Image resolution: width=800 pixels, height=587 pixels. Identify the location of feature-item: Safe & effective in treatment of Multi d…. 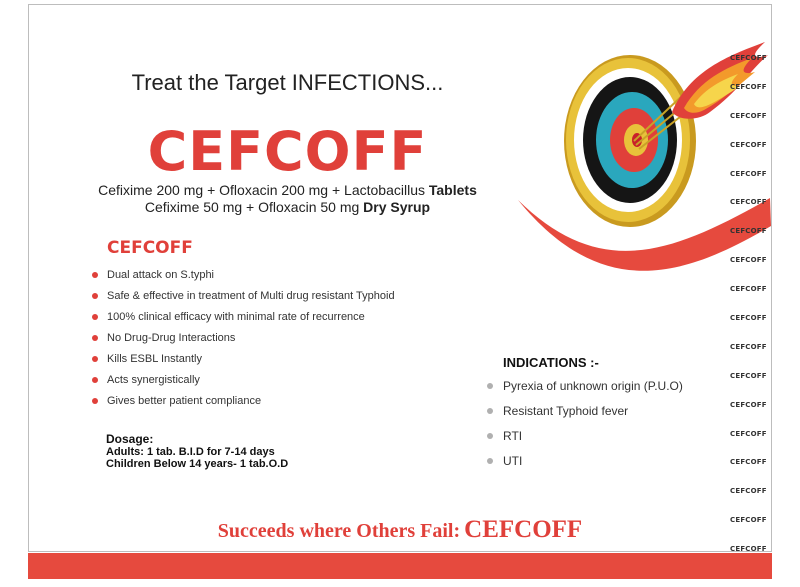
(243, 299).